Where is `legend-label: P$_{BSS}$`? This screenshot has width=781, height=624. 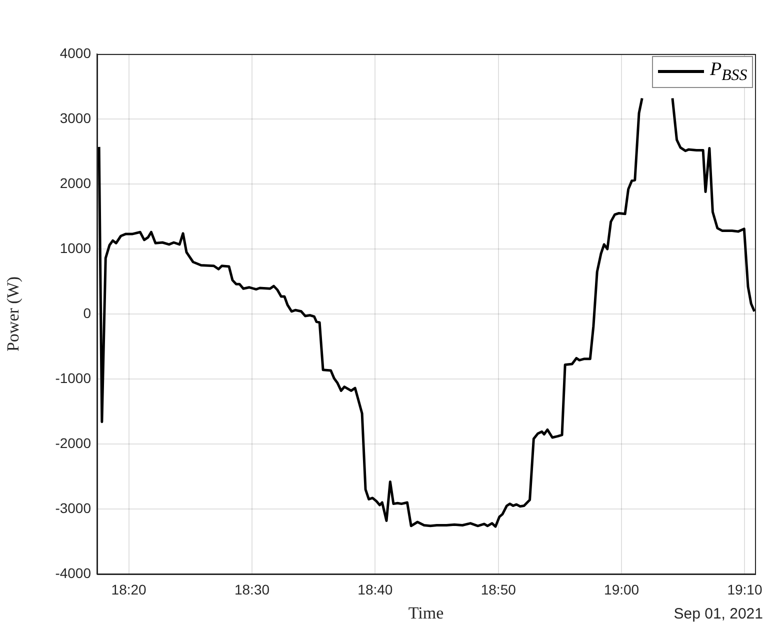
legend-label: P$_{BSS}$ is located at coordinates (729, 72).